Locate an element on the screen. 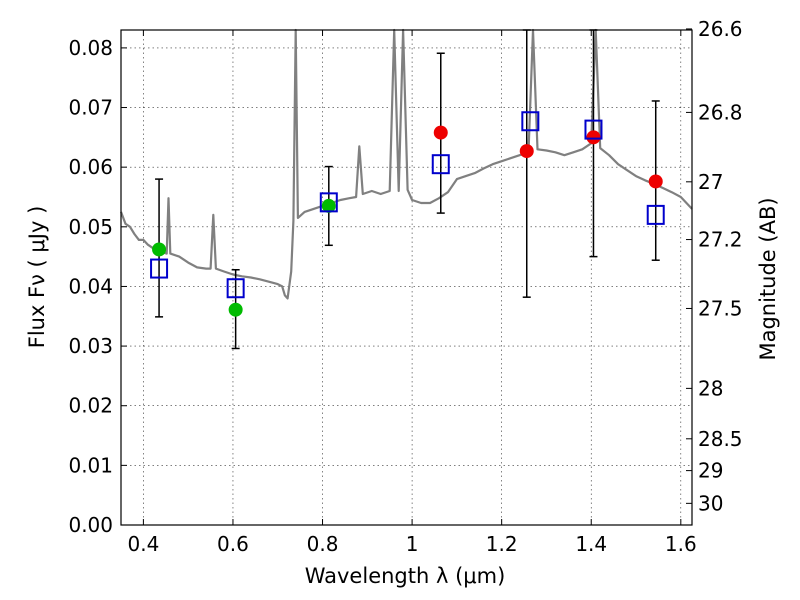 This screenshot has height=600, width=800. y-tick-label: 0.06 is located at coordinates (90, 167).